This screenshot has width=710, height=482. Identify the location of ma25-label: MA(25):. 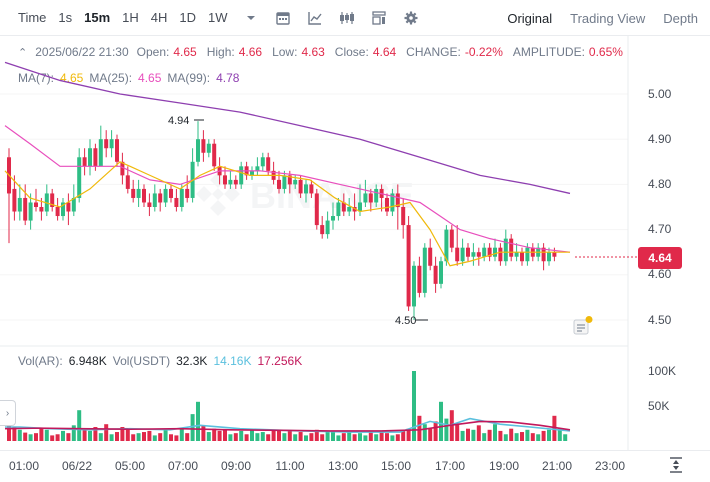
(111, 78).